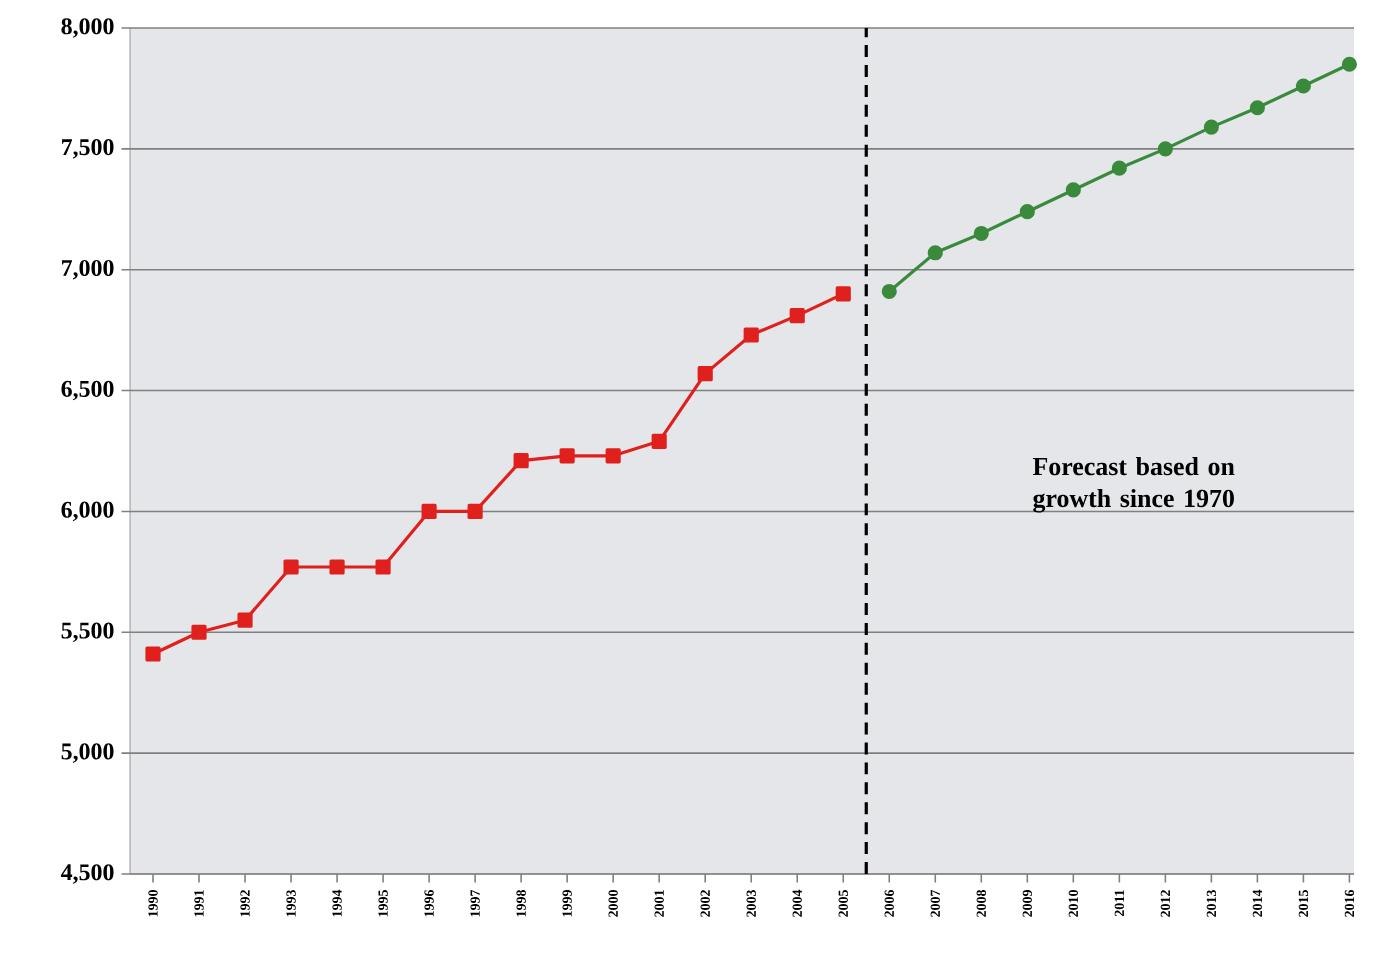  Describe the element at coordinates (87, 511) in the screenshot. I see `y-tick-label: 6,000` at that location.